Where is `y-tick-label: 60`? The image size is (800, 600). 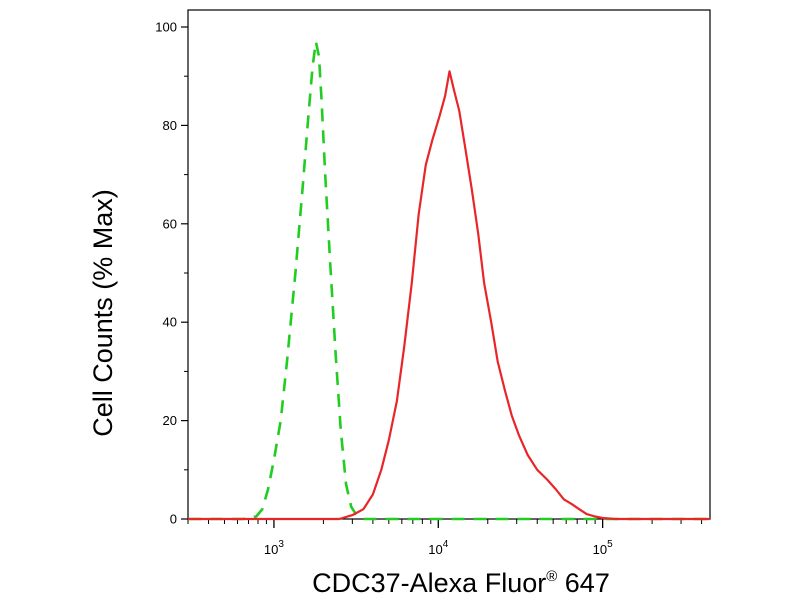
y-tick-label: 60 is located at coordinates (170, 223).